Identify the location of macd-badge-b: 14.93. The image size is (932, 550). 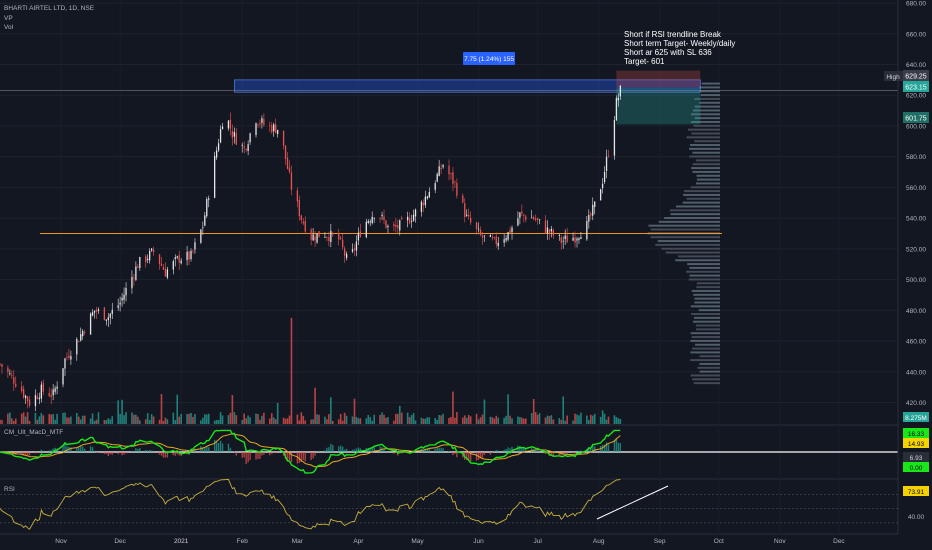
(916, 444).